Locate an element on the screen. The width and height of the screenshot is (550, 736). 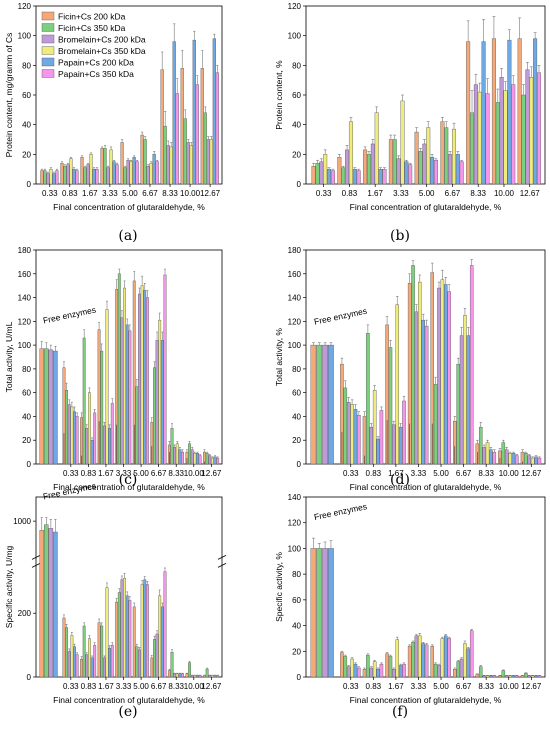
y-axis-label: Specific activity, % is located at coordinates (279, 587).